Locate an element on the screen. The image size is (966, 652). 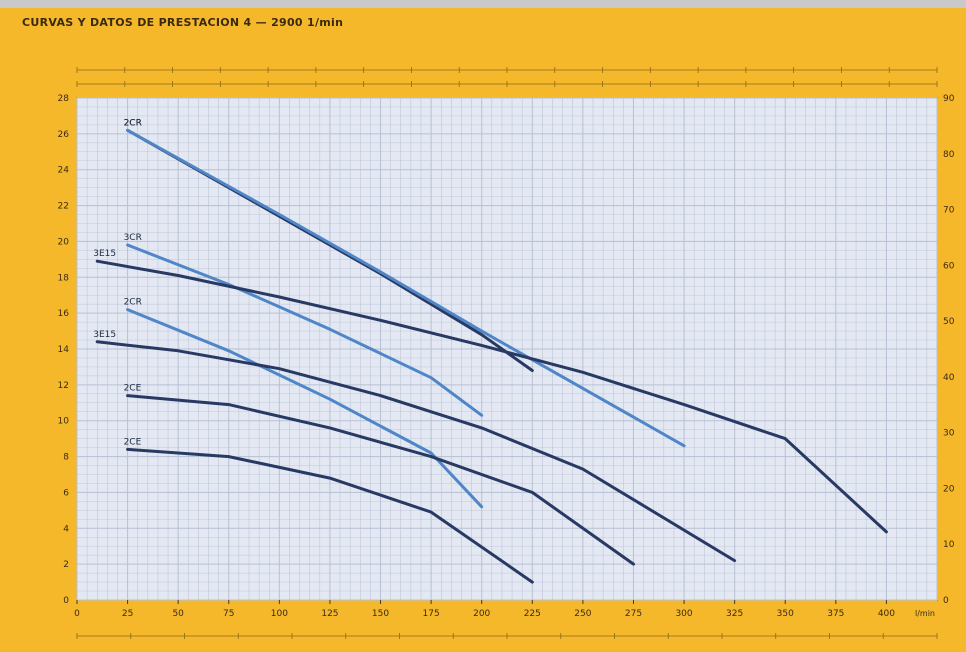
x-tick-label: 275 is located at coordinates (633, 614).